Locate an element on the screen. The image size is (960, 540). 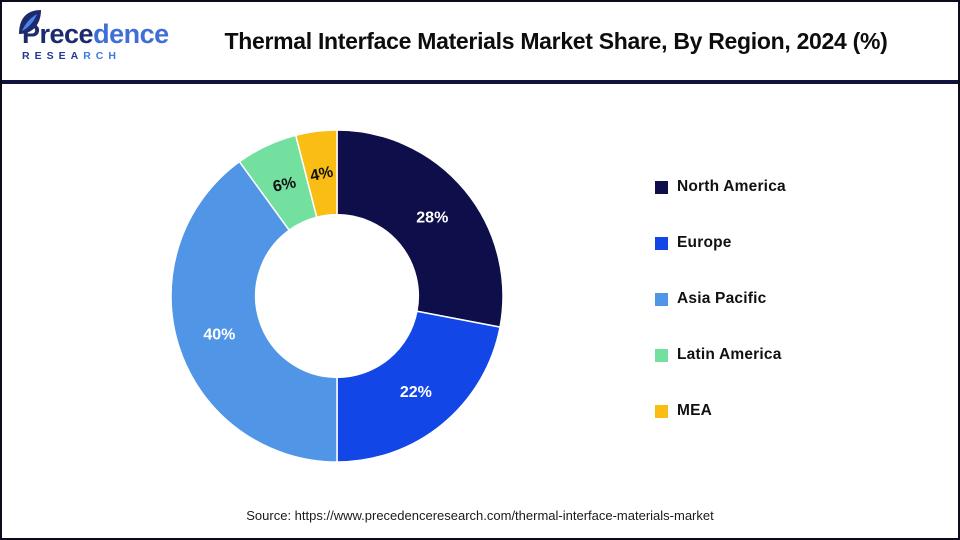
donut-segment-north-america is located at coordinates (420, 228).